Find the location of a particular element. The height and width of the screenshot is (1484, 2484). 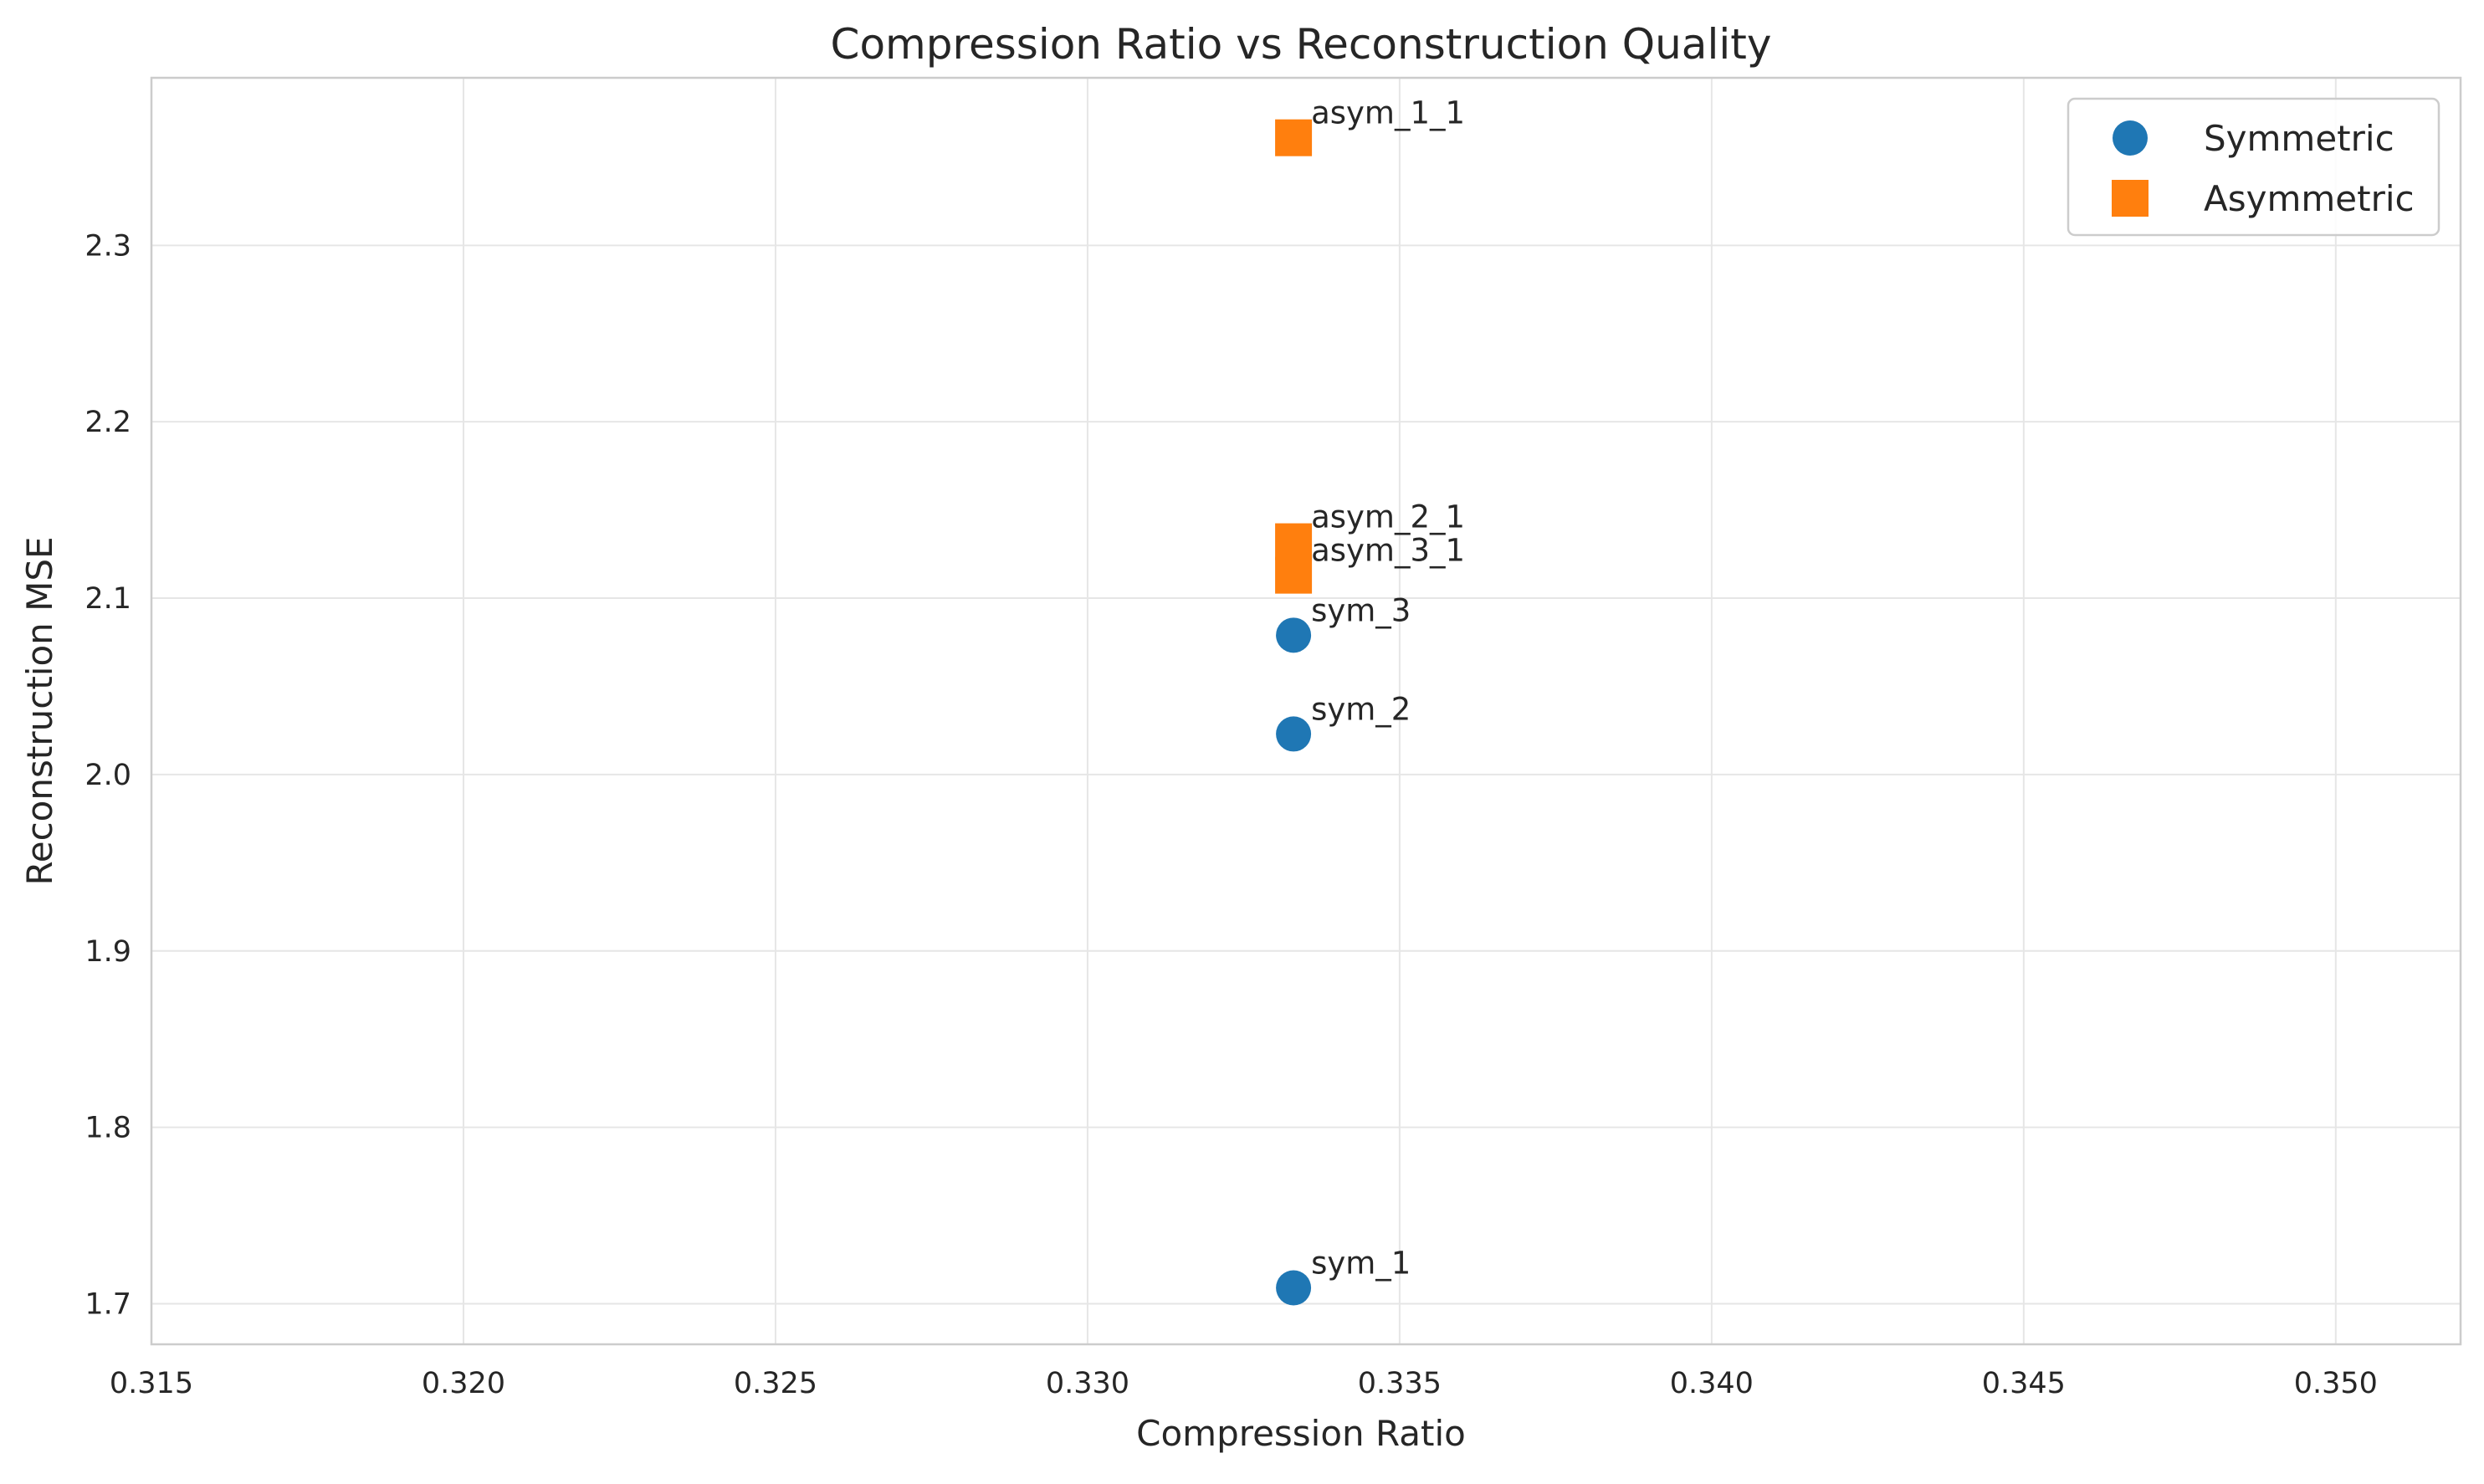

x-tick-label: 0.335 is located at coordinates (1400, 1383).